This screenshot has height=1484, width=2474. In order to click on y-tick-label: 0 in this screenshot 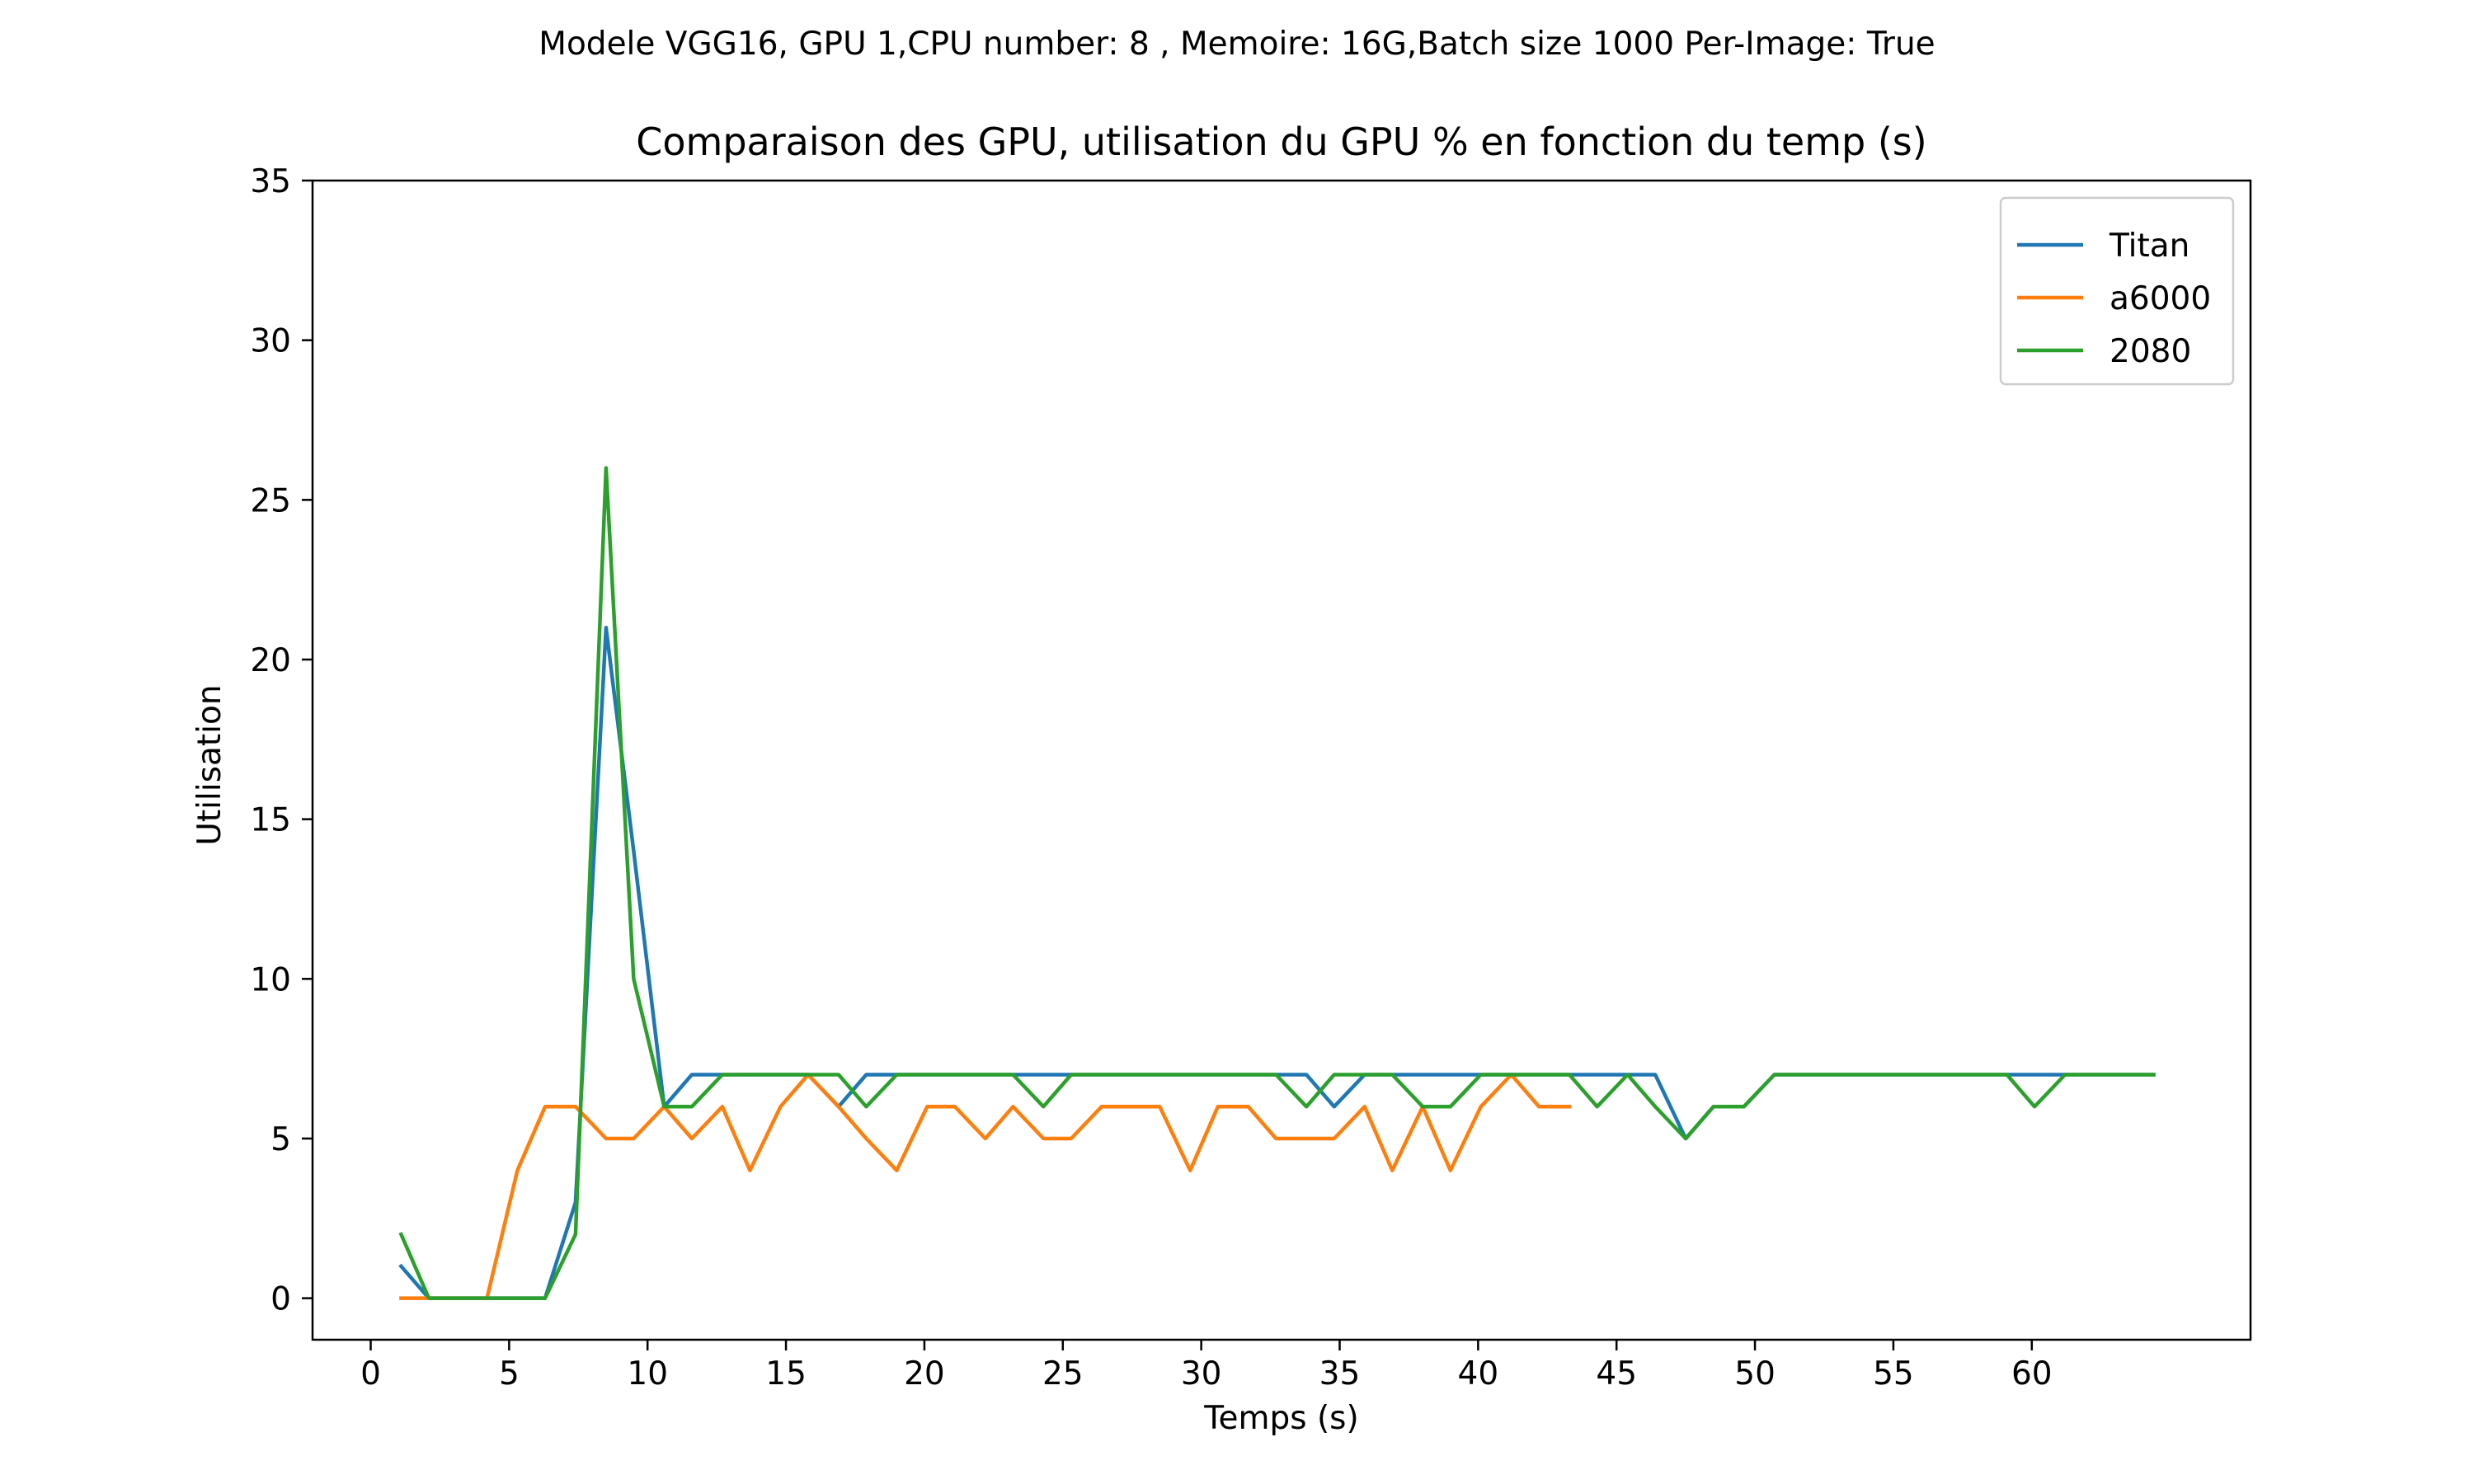, I will do `click(280, 1299)`.